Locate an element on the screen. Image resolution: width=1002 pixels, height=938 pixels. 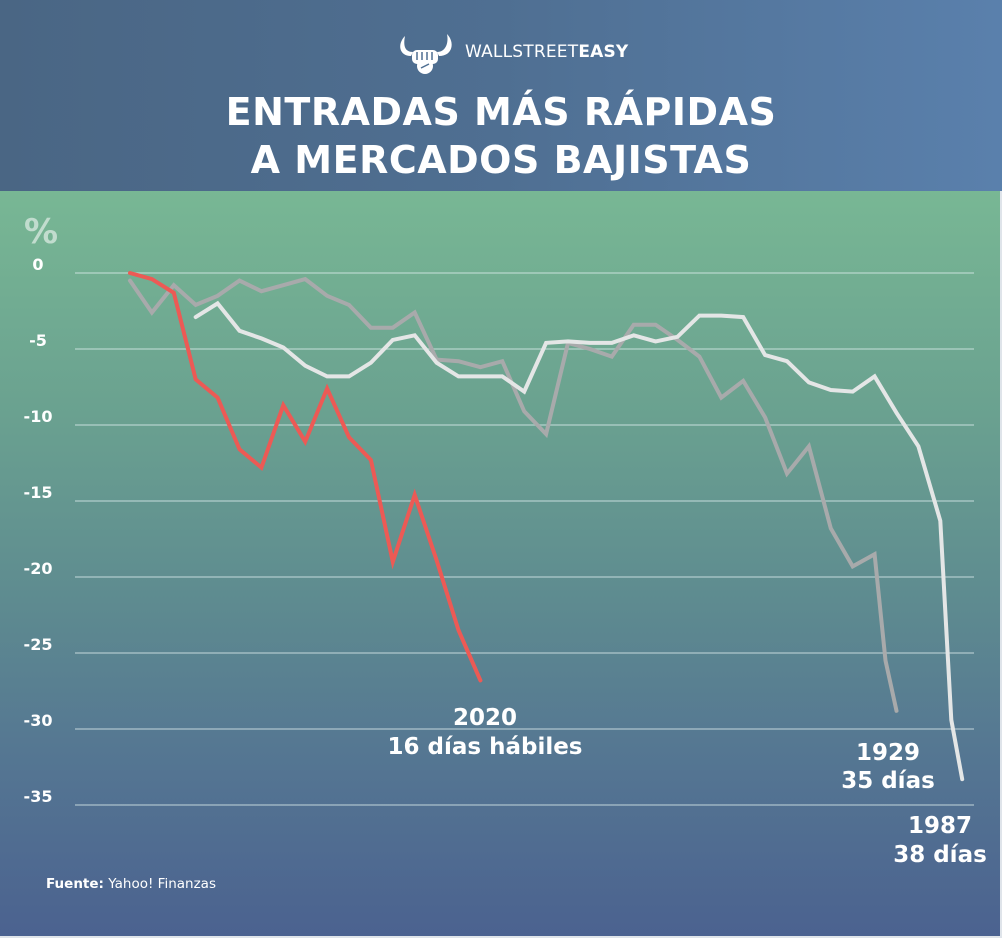
page-title: ENTRADAS MÁS RÁPIDAS A MERCADOS BAJISTAS is located at coordinates (501, 136).